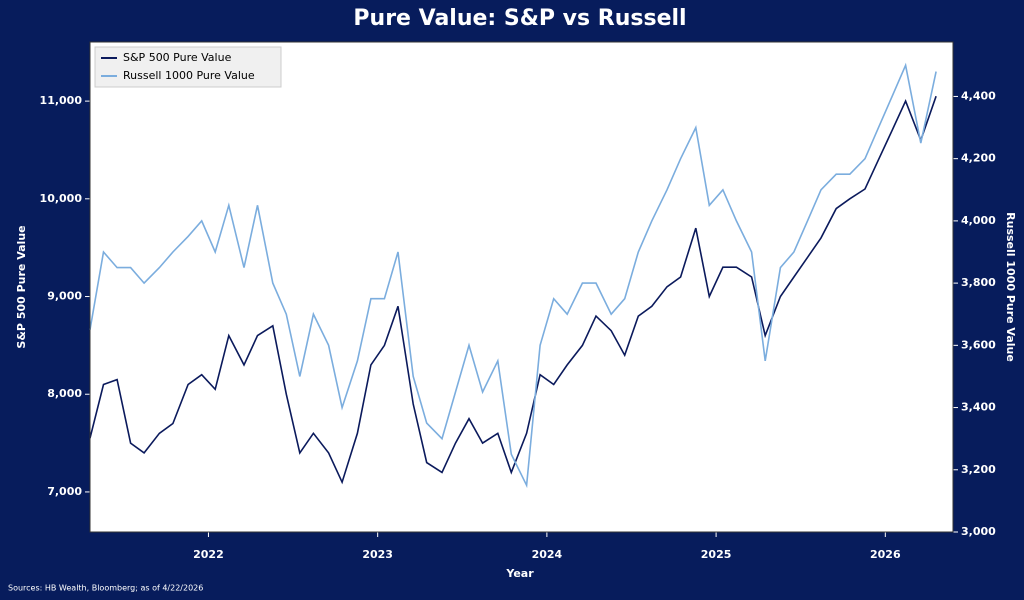  Describe the element at coordinates (519, 573) in the screenshot. I see `x-axis-label: Year` at that location.